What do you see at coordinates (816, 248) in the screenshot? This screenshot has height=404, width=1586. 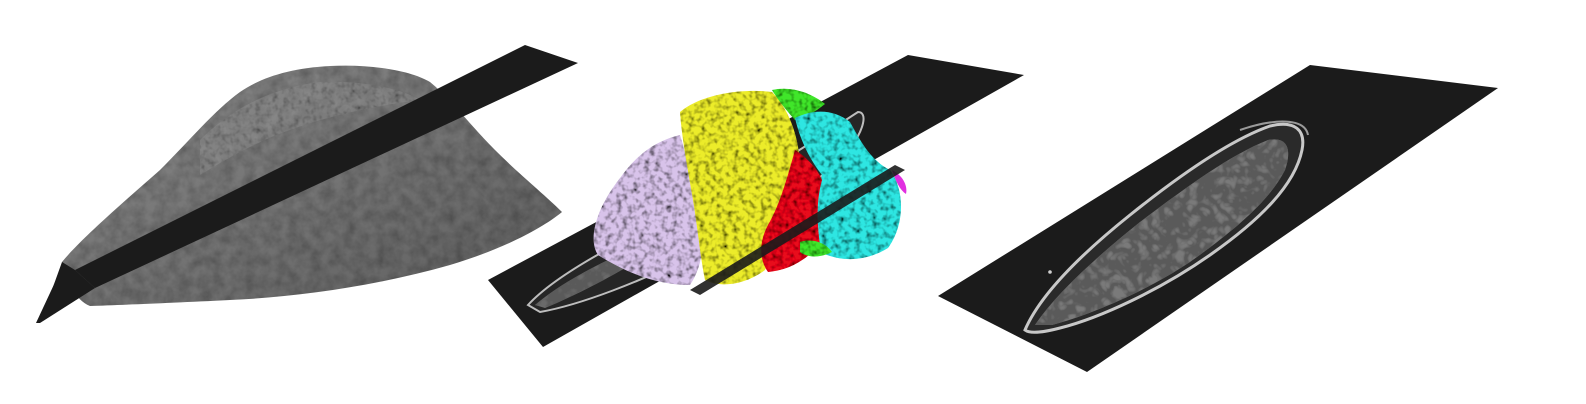 I see `segment-green-bottom` at bounding box center [816, 248].